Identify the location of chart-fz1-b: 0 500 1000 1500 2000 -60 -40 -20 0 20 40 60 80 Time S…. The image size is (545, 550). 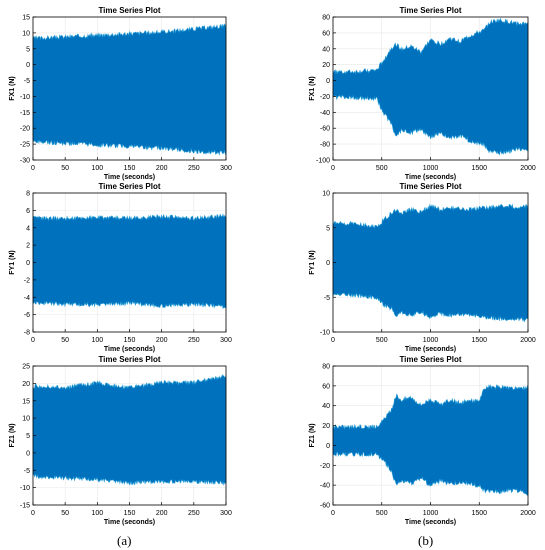
(422, 440).